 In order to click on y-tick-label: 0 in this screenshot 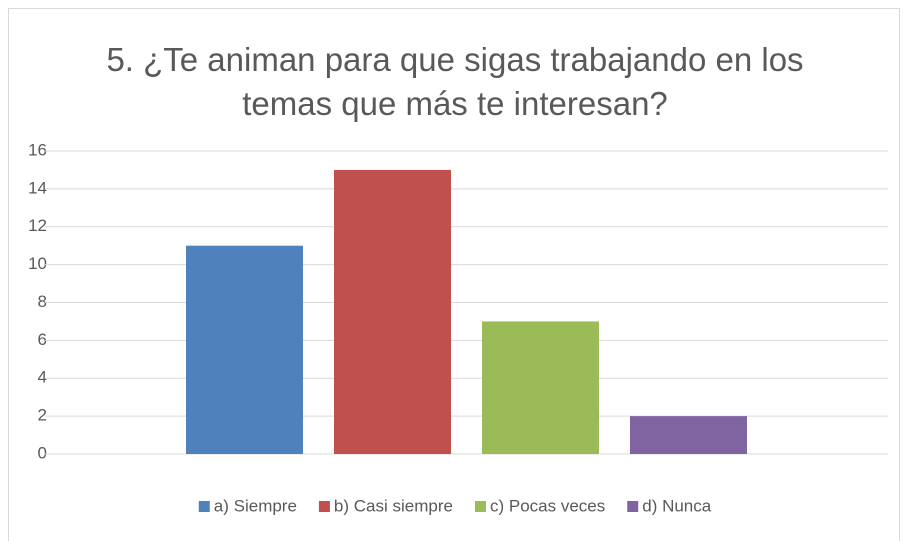, I will do `click(42, 452)`.